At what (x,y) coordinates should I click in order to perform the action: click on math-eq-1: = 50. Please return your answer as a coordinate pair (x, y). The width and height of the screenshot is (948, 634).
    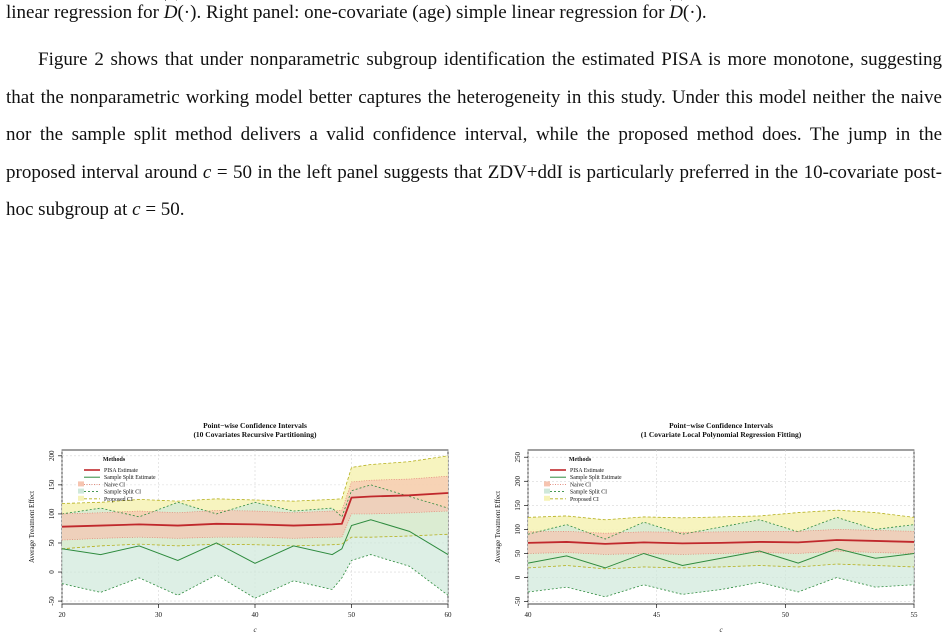
    Looking at the image, I should click on (232, 172).